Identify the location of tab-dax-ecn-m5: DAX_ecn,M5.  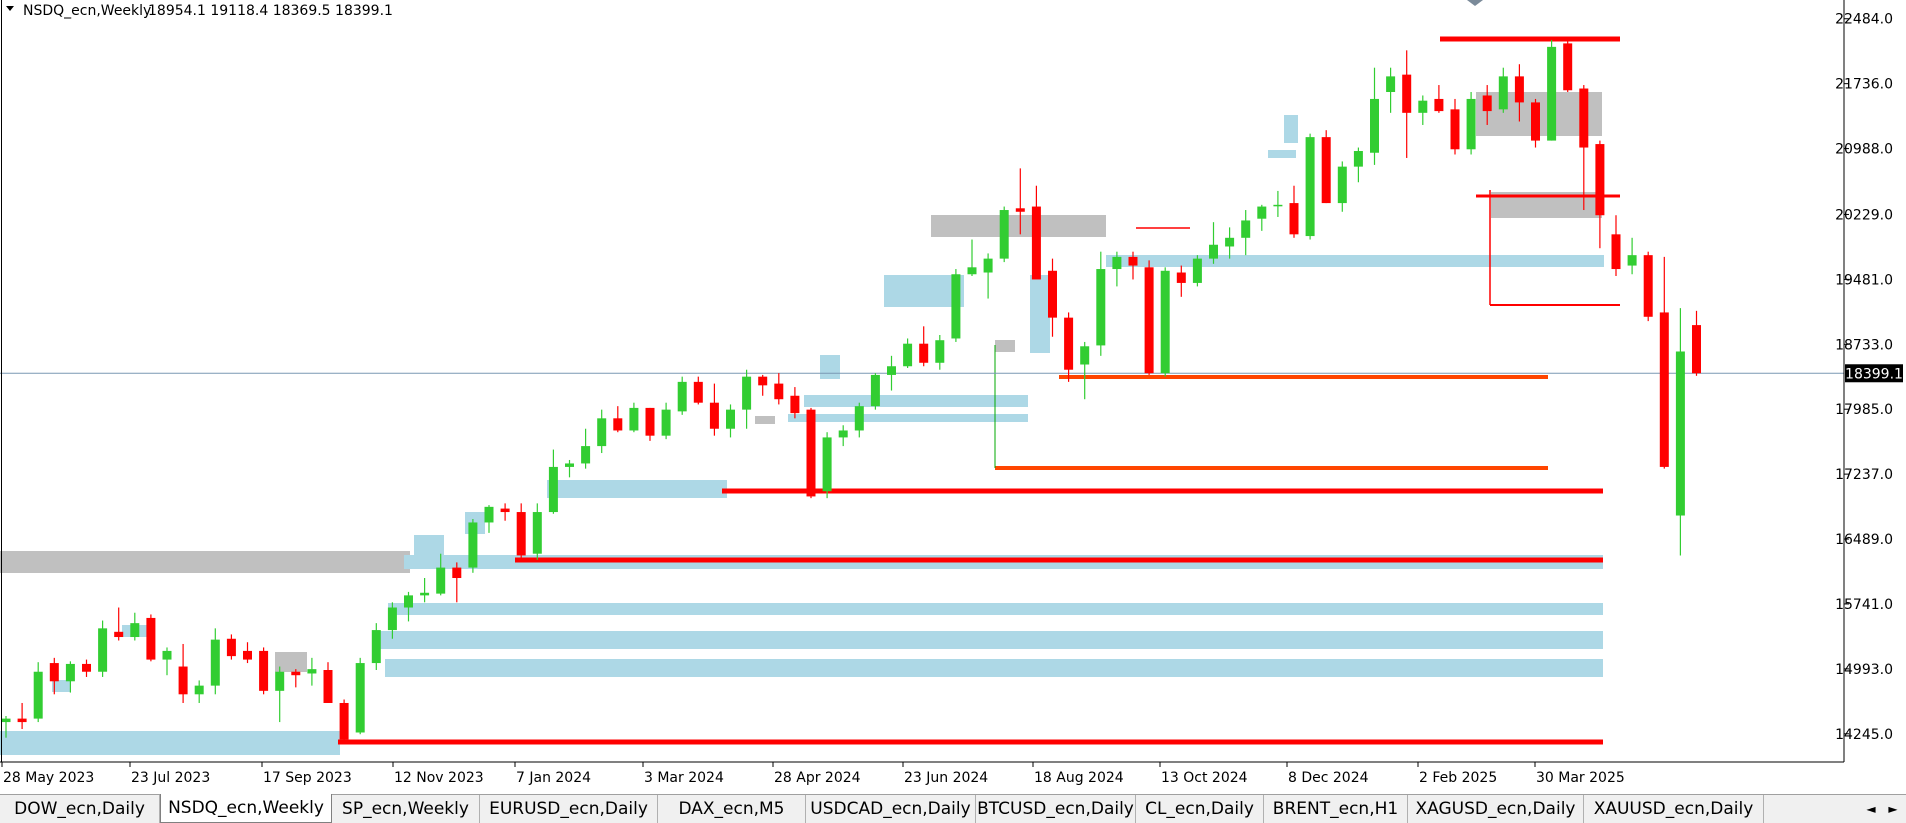
(732, 809).